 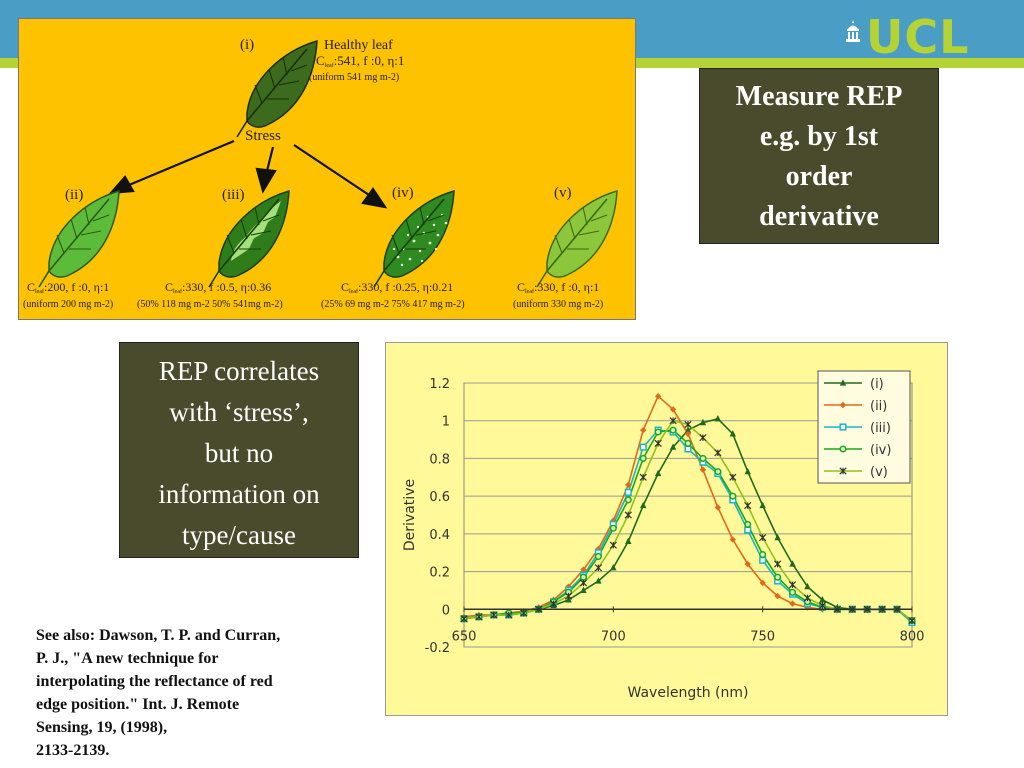 I want to click on measure-rep-box: Measure REP e.g. by 1st order derivative, so click(x=819, y=156).